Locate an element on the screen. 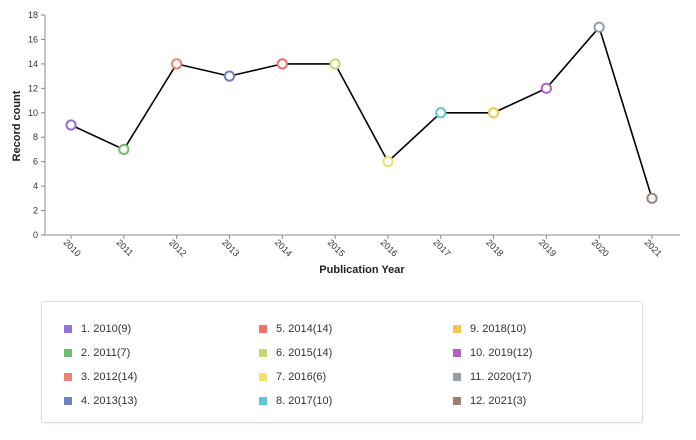  y-tick-label: 18 is located at coordinates (33, 15).